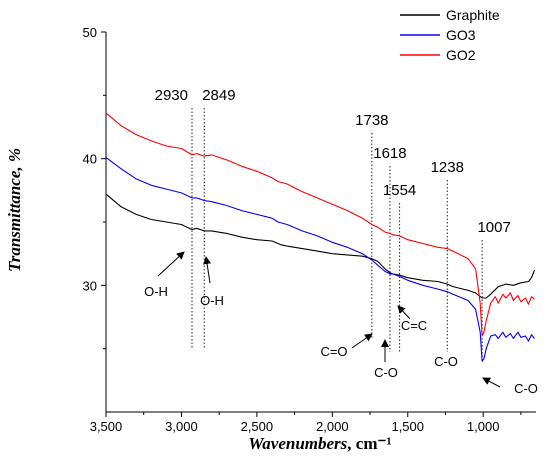  I want to click on legend-label: Graphite, so click(473, 15).